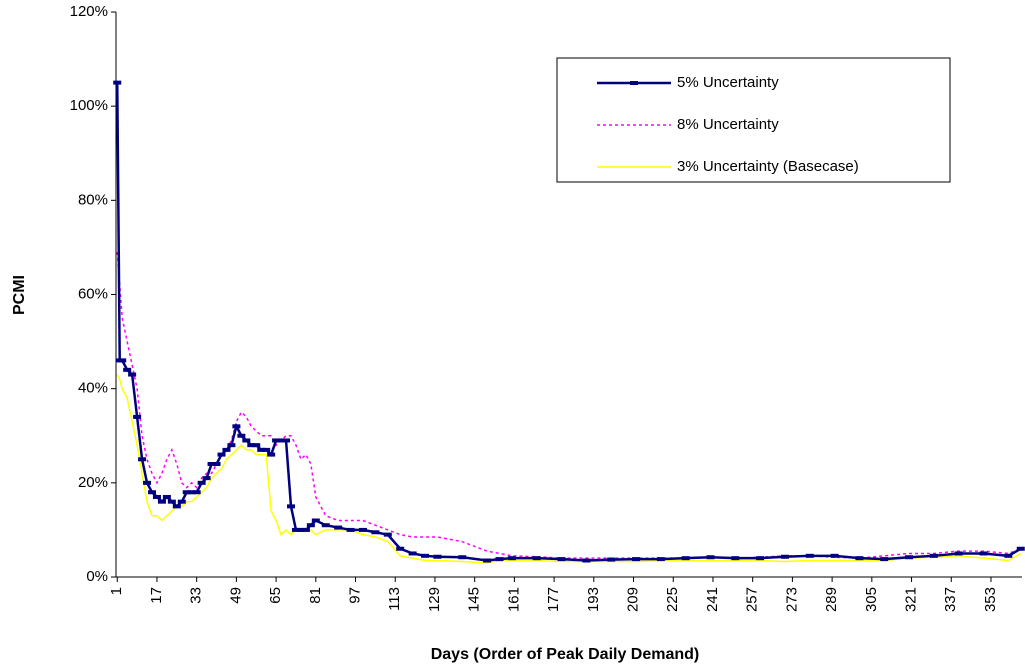  I want to click on x-tick-label: 113, so click(394, 599).